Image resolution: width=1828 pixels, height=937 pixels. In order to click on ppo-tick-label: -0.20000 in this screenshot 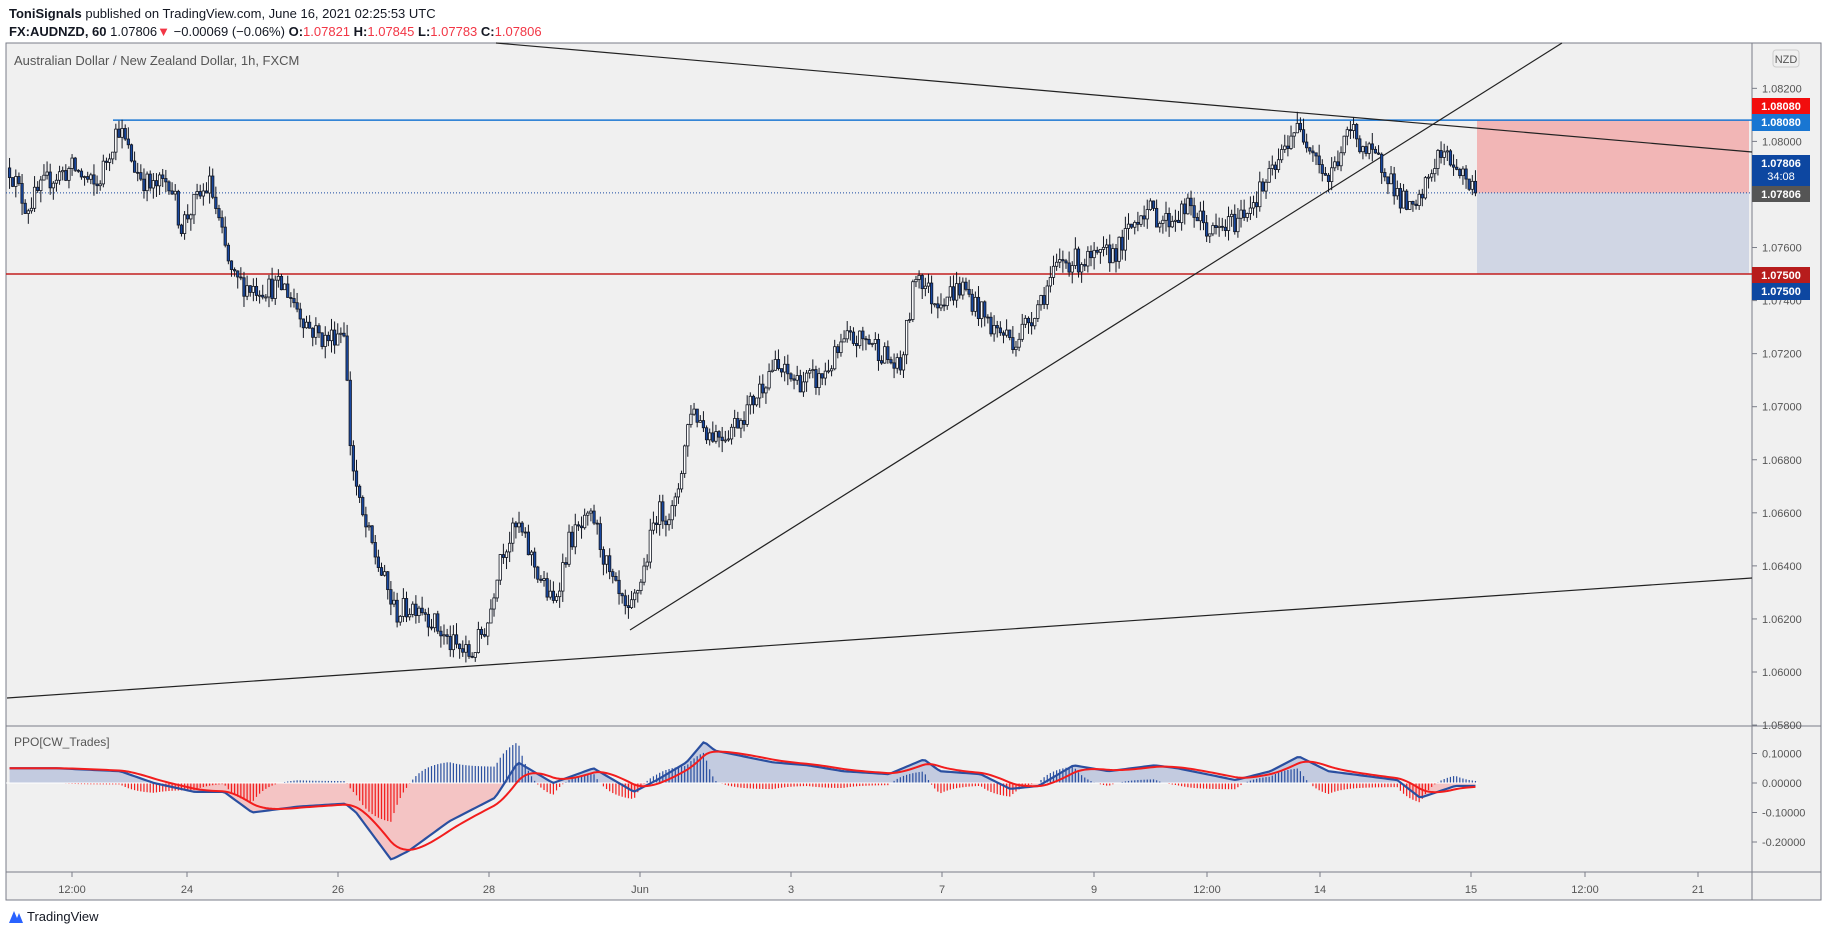, I will do `click(1783, 843)`.